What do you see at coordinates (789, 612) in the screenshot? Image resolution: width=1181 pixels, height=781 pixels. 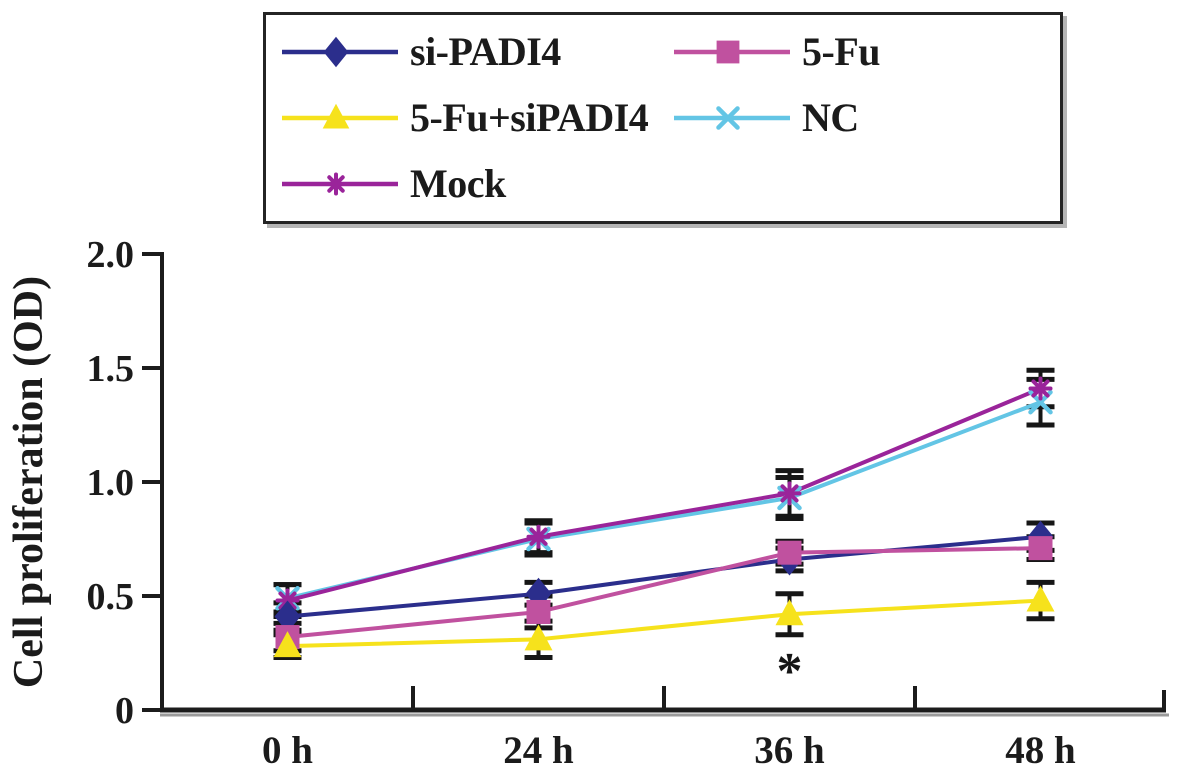 I see `data-point-5-fu-sipadi4-36-h` at bounding box center [789, 612].